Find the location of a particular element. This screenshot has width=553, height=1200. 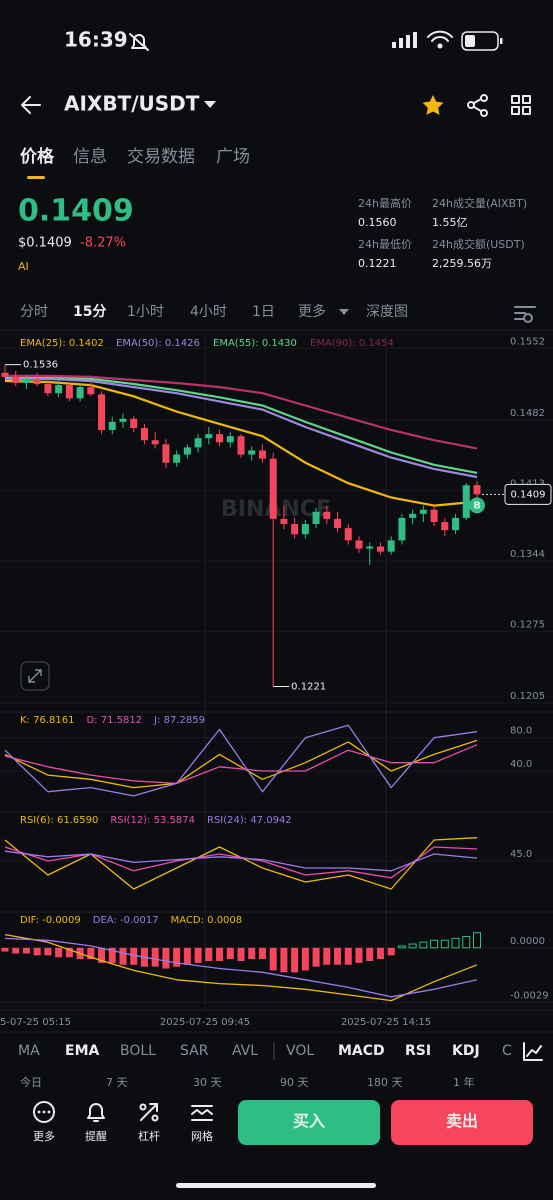

legend-entry: DEA: -0.0017 is located at coordinates (126, 920).